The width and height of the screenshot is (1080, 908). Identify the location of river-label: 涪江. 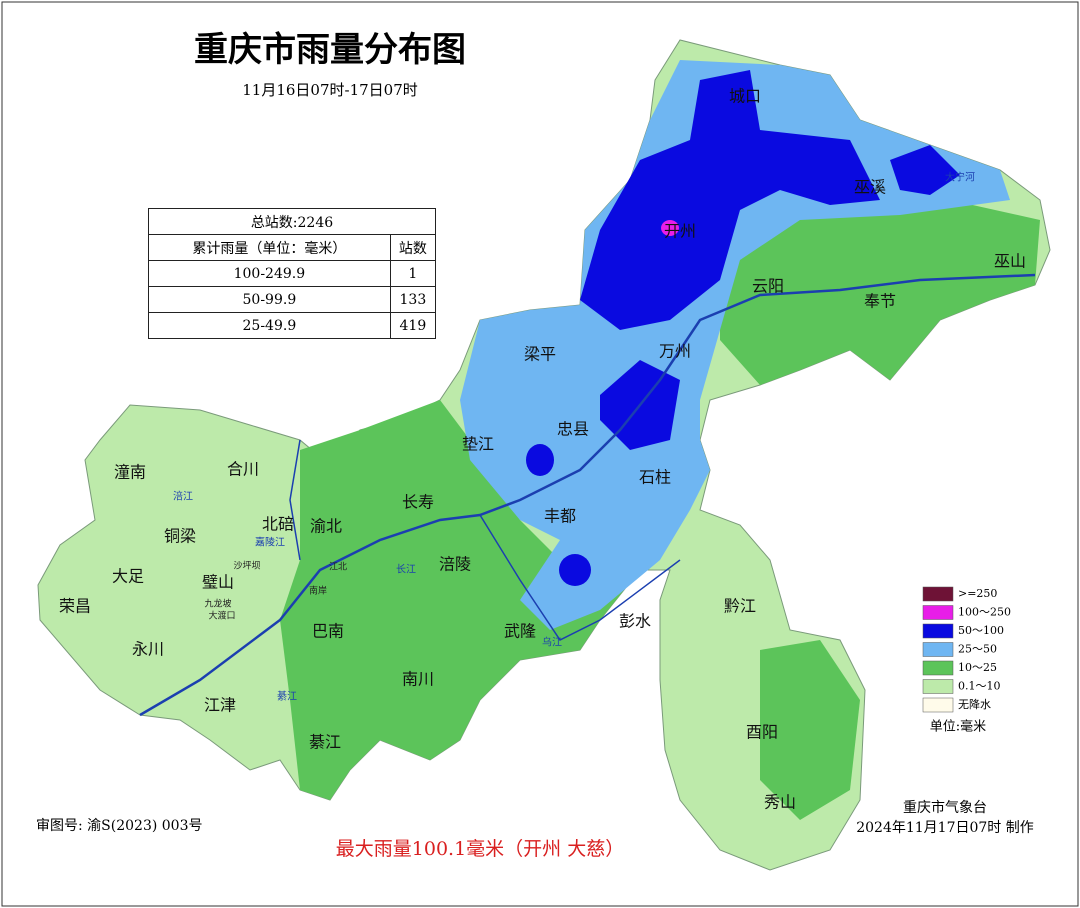
(183, 496).